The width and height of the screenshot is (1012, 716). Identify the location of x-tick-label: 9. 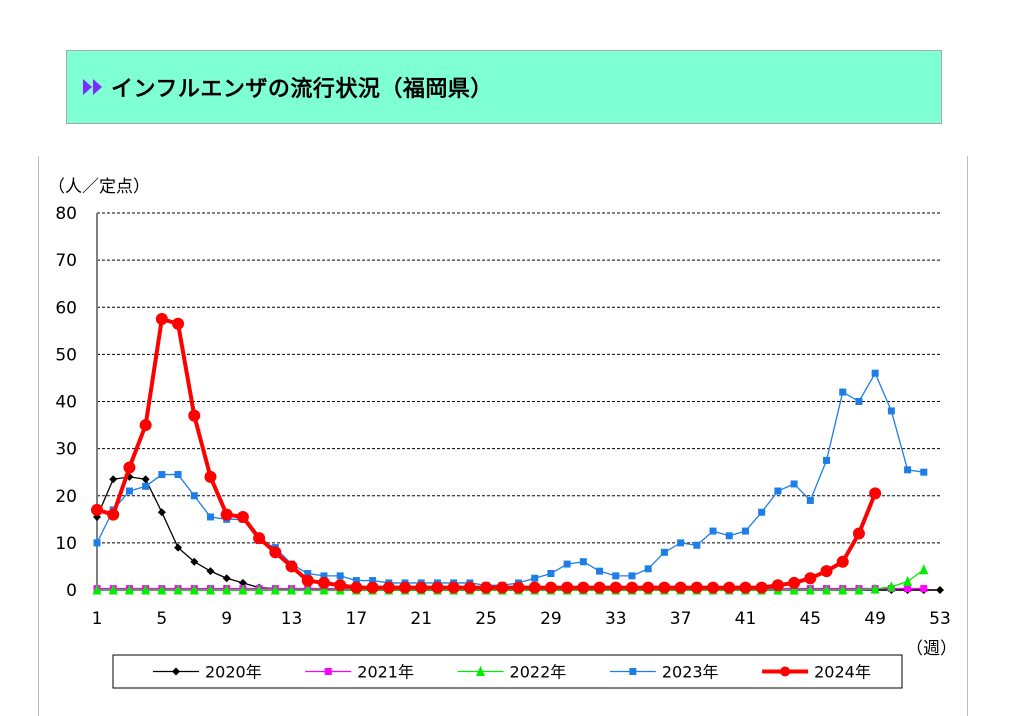
(226, 619).